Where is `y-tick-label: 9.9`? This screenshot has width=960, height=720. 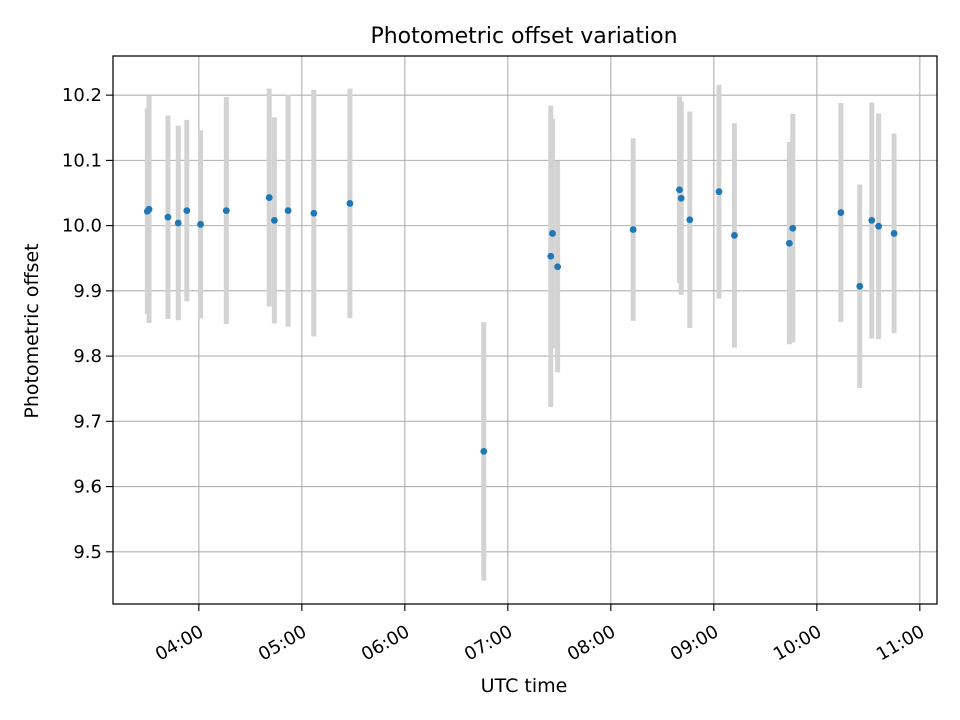 y-tick-label: 9.9 is located at coordinates (87, 291).